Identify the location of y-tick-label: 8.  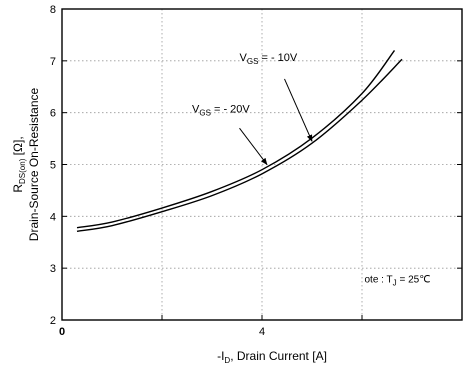
(53, 10).